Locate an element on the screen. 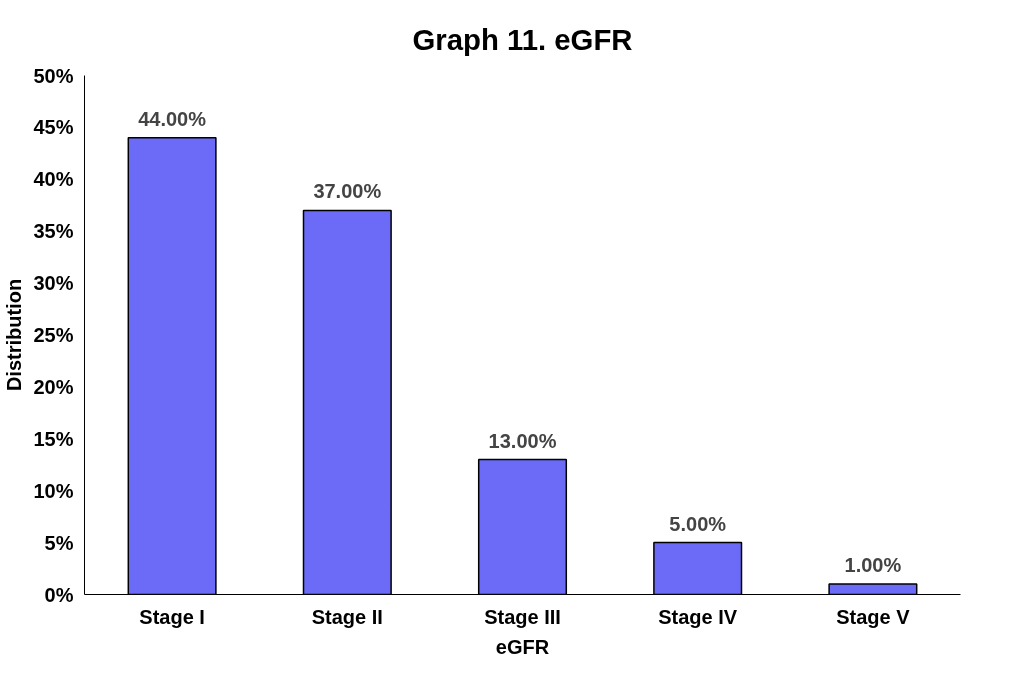 This screenshot has width=1022, height=682. x-tick-label: Stage IV is located at coordinates (698, 616).